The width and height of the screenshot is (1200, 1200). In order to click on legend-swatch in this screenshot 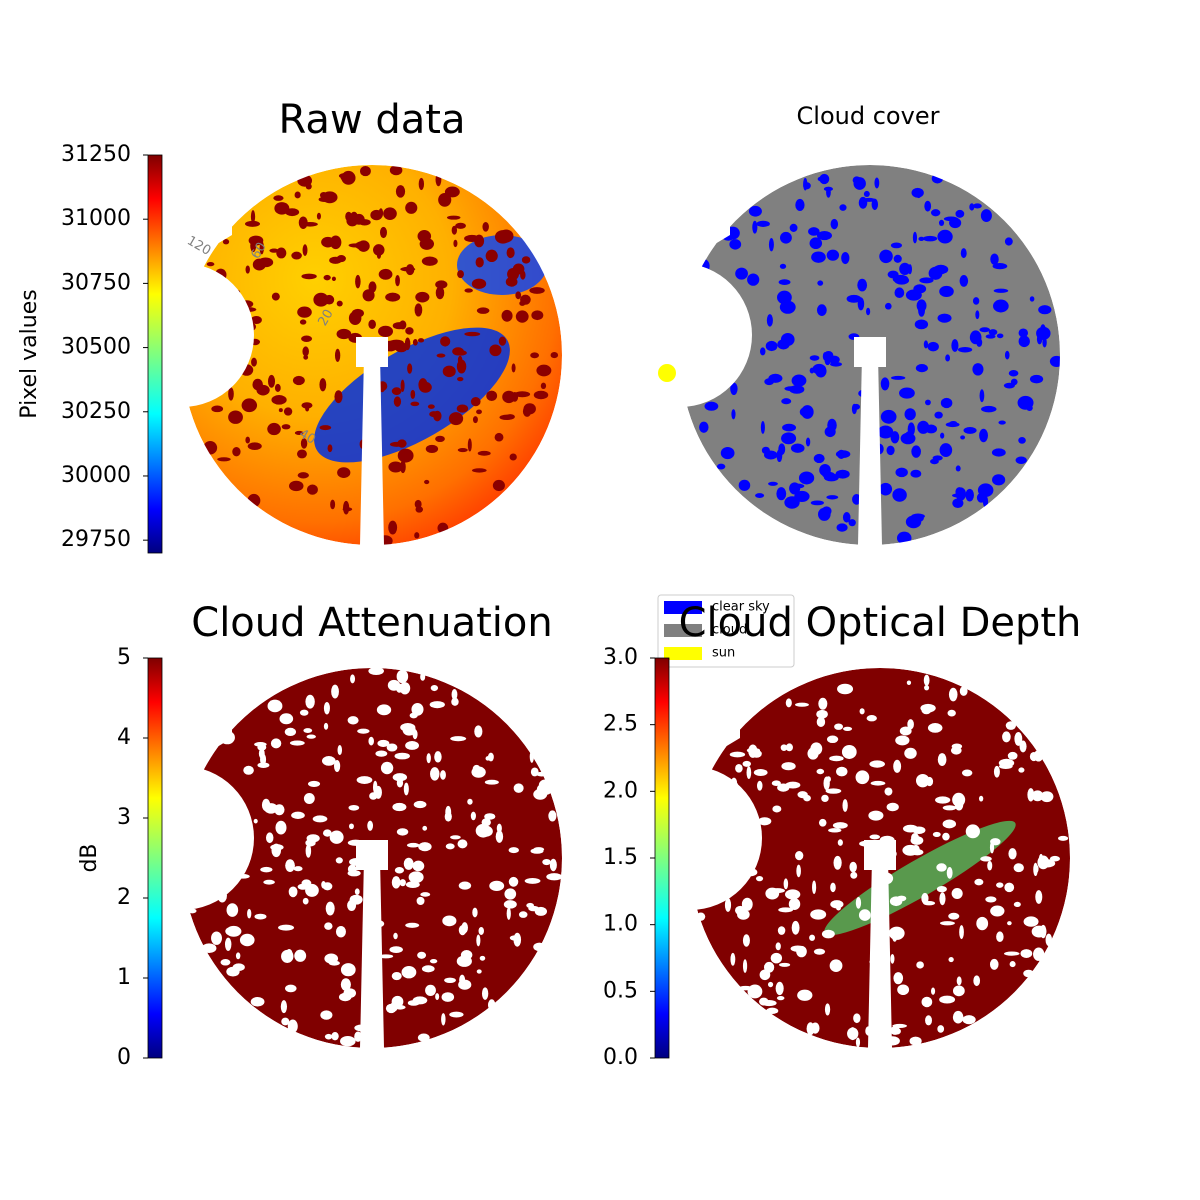, I will do `click(683, 607)`.